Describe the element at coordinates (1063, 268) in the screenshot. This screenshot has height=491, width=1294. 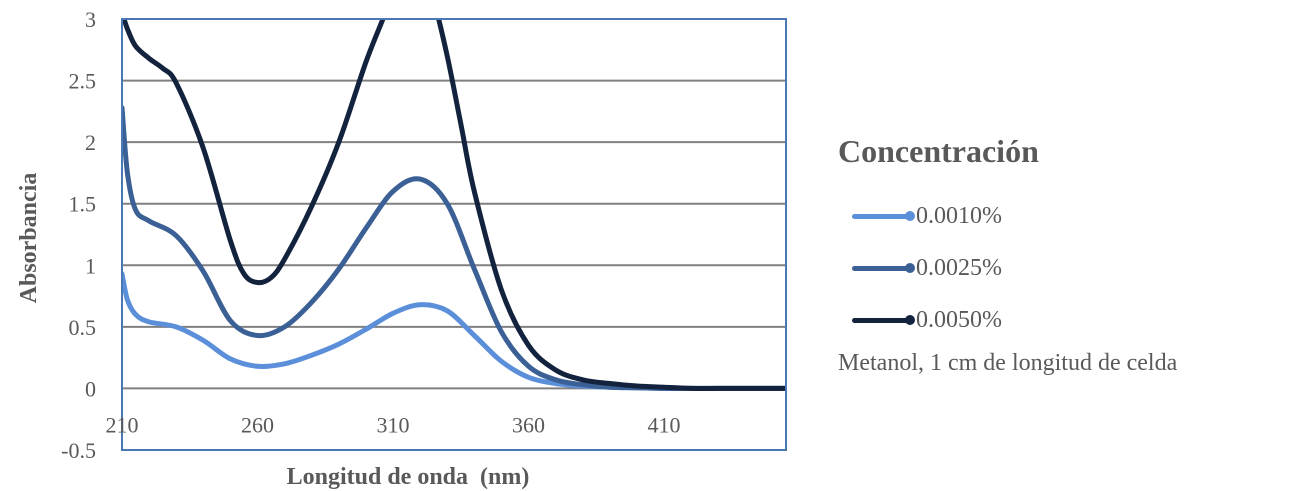
I see `legend-item: 0.0025%` at that location.